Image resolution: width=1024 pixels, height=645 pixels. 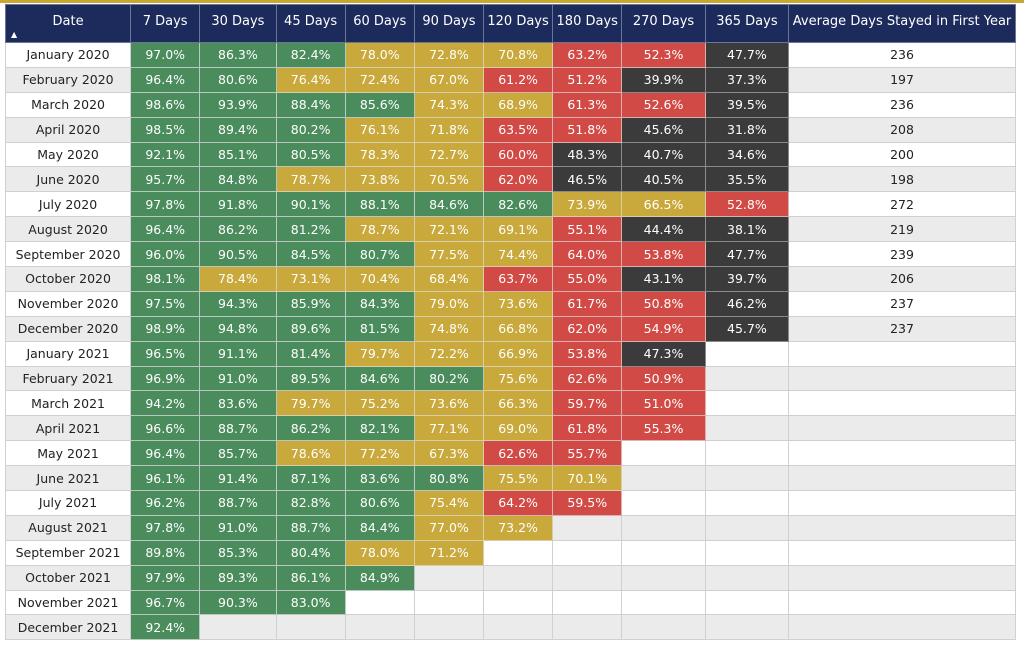 I want to click on column-header-date: Date ▲, so click(x=68, y=23).